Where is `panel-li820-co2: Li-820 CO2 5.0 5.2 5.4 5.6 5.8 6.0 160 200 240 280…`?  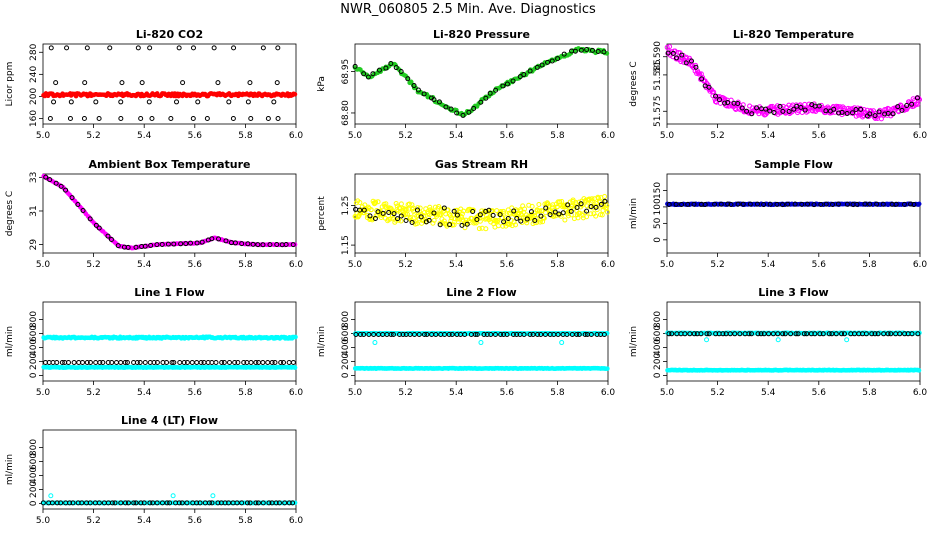
panel-li820-co2: Li-820 CO2 5.0 5.2 5.4 5.6 5.8 6.0 160 200 240 280… is located at coordinates (156, 91).